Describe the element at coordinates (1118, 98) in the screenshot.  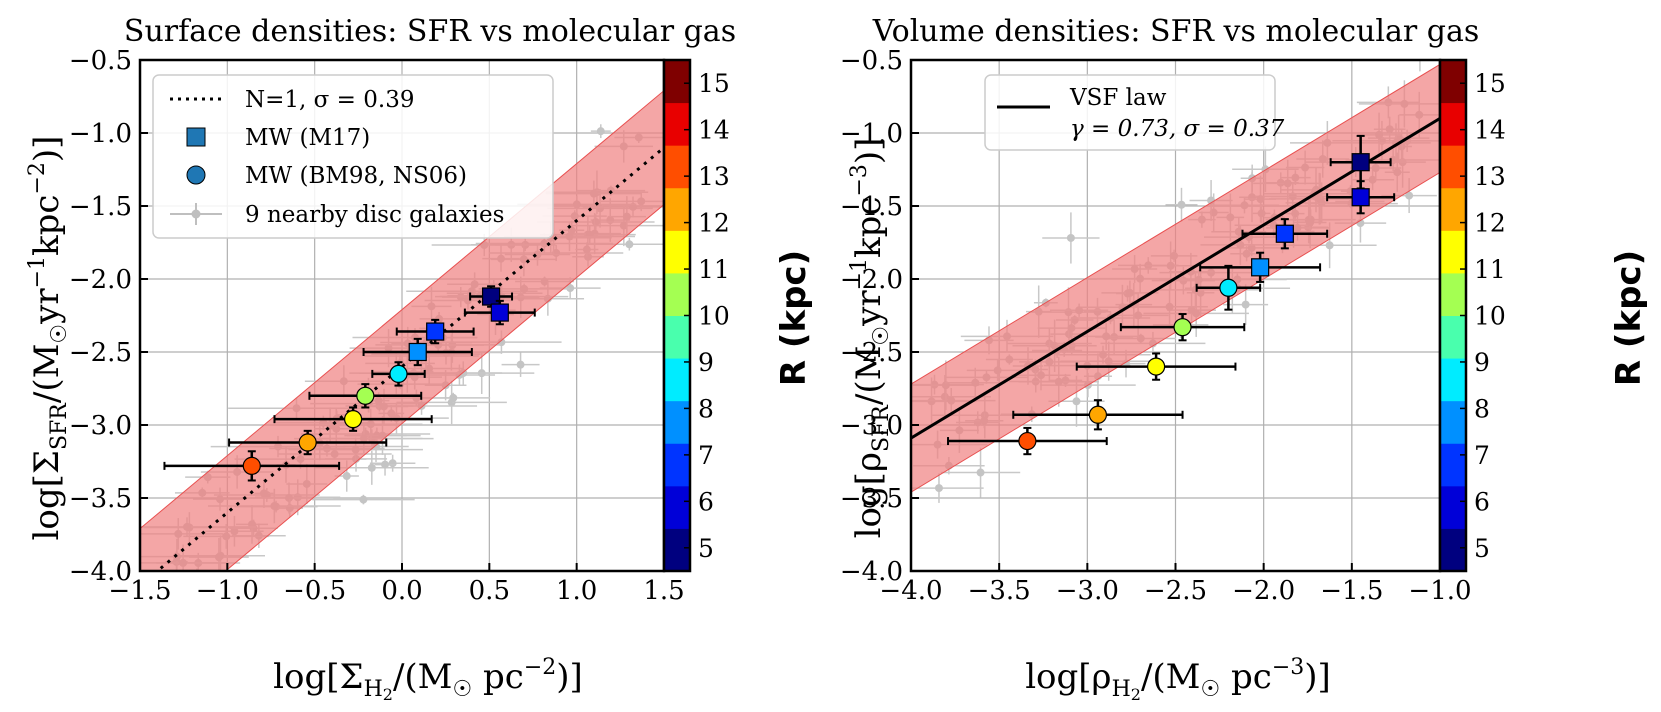
I see `legend-label-vsf: VSF law` at that location.